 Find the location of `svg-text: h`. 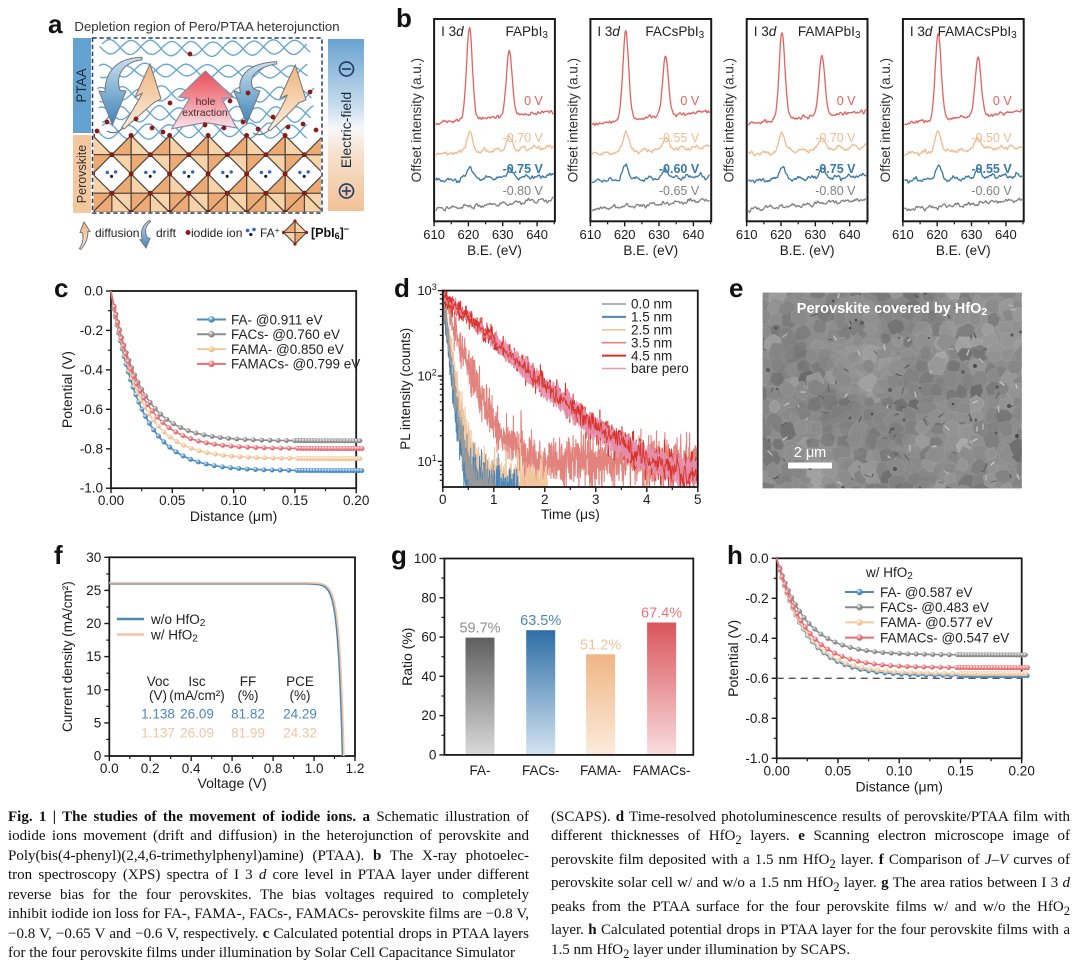

svg-text: h is located at coordinates (735, 555).